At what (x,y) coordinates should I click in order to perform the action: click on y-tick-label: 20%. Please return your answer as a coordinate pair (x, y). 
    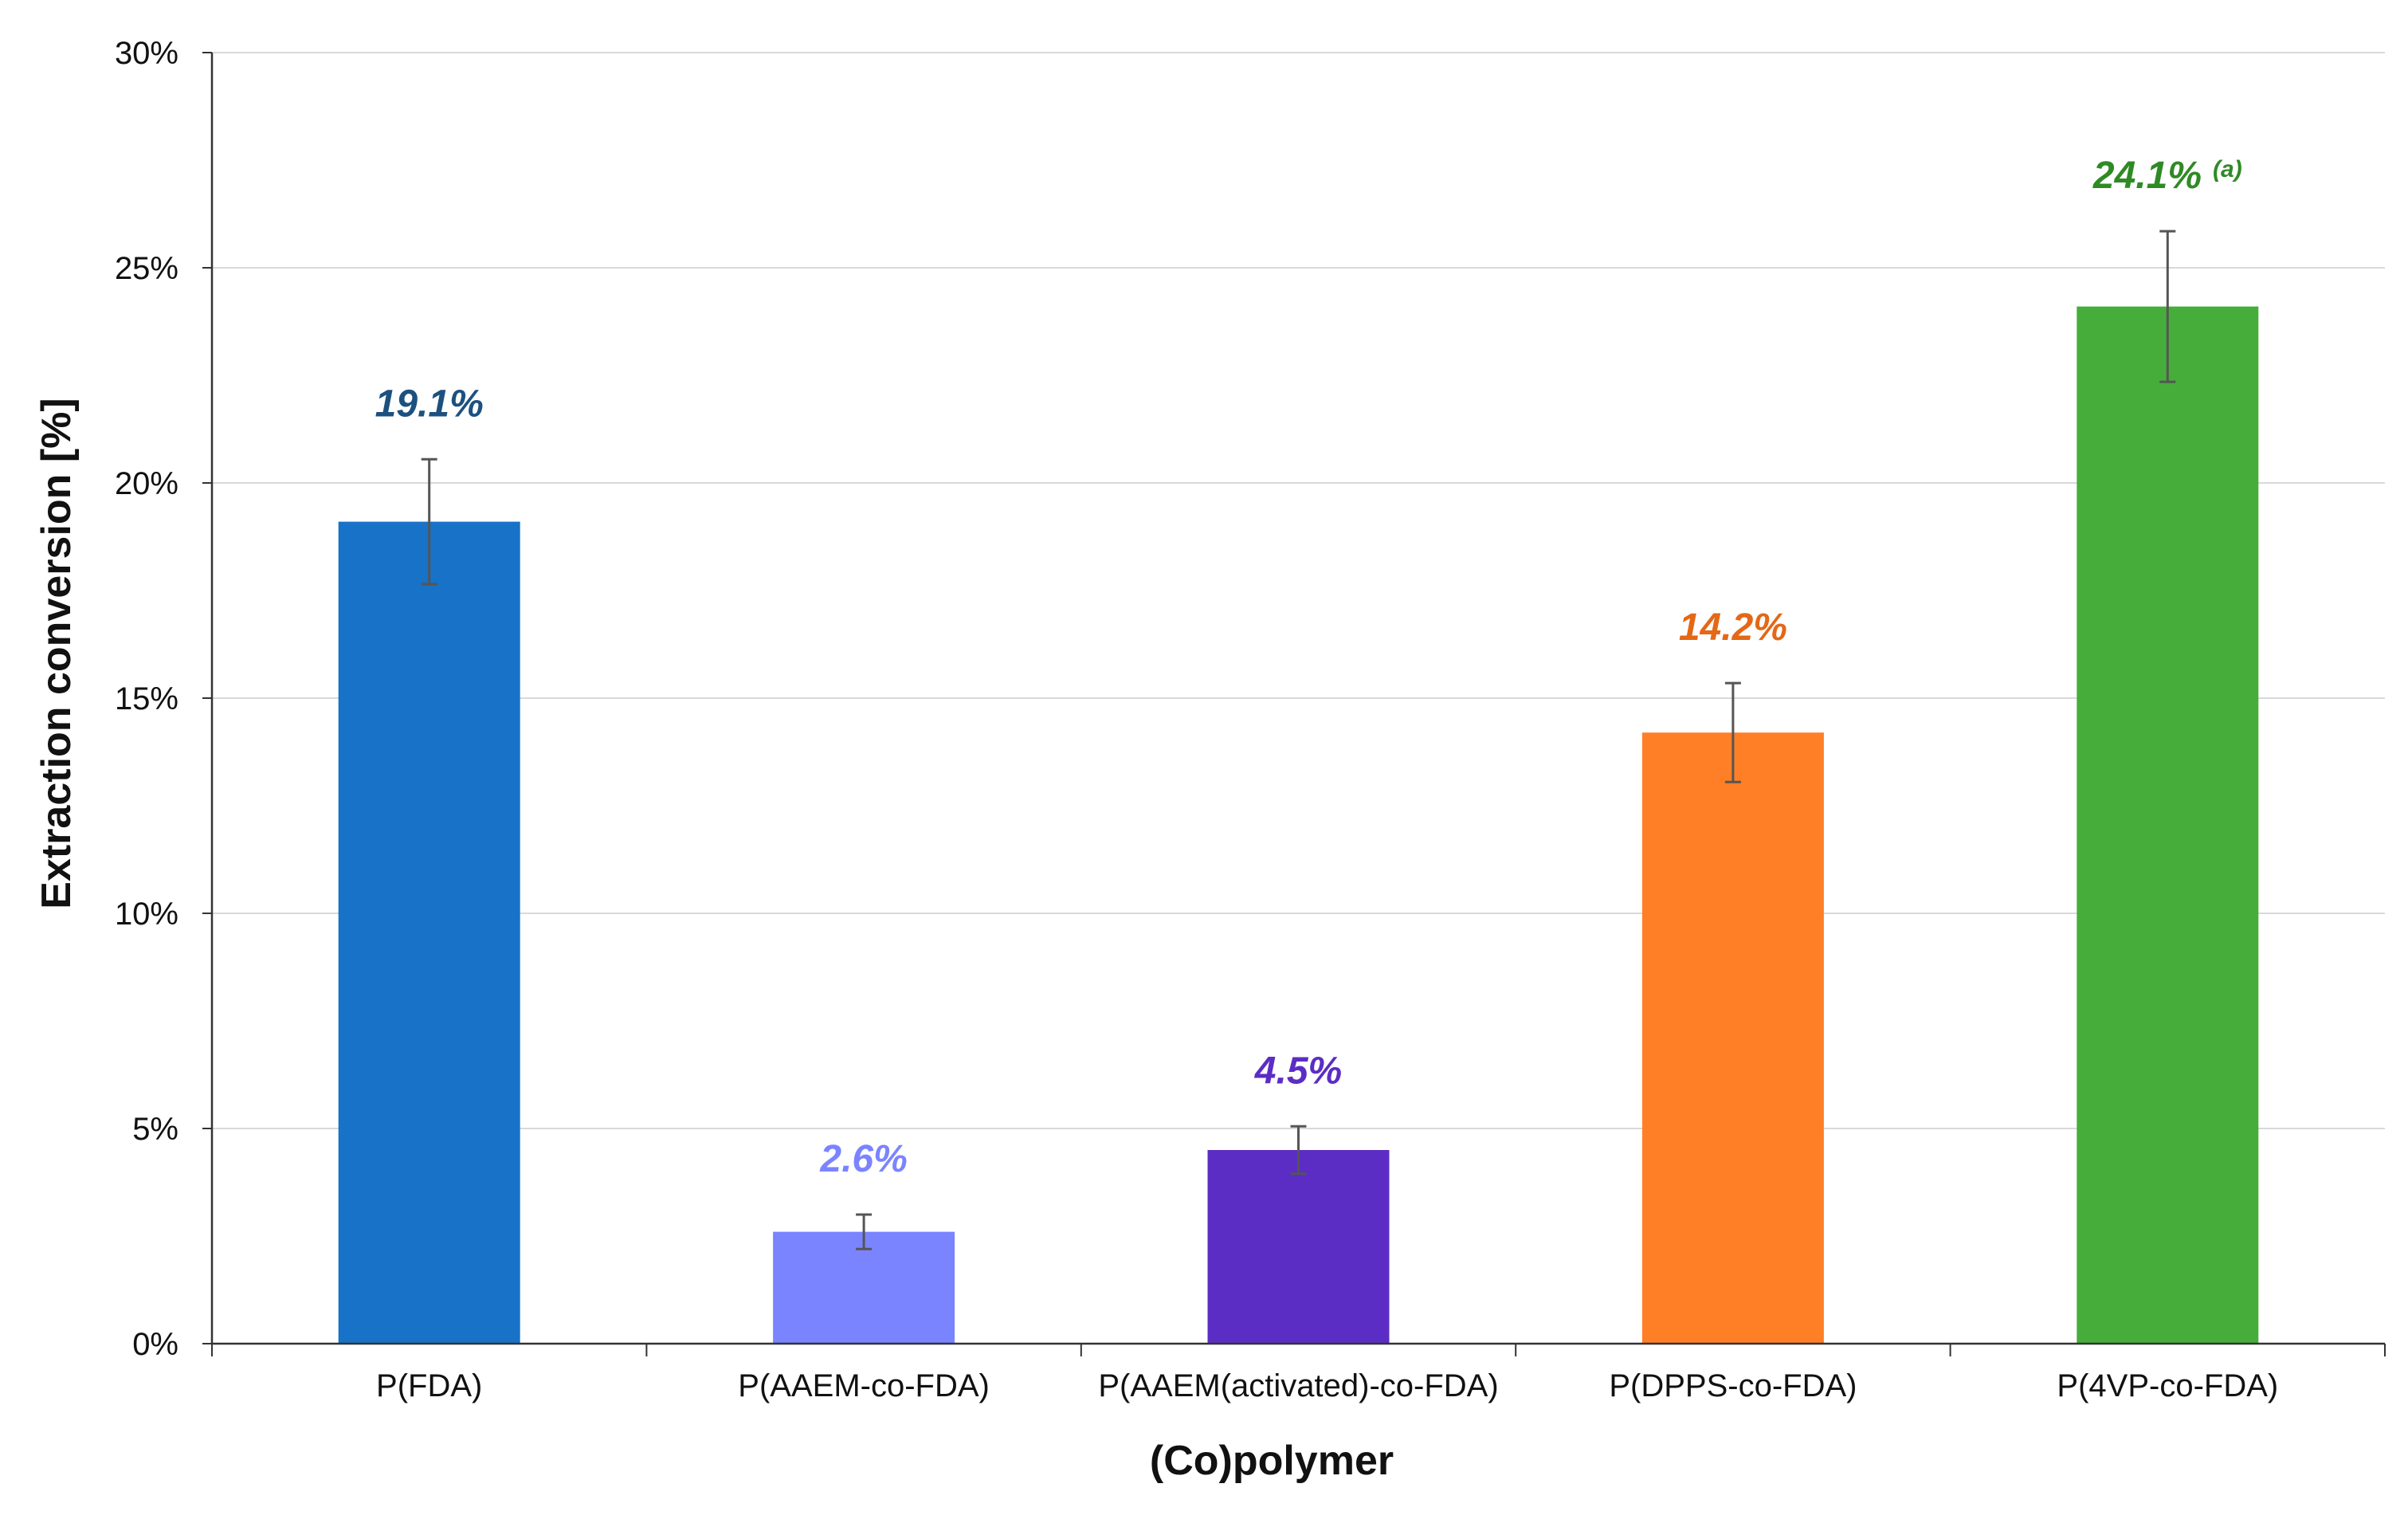
    Looking at the image, I should click on (146, 483).